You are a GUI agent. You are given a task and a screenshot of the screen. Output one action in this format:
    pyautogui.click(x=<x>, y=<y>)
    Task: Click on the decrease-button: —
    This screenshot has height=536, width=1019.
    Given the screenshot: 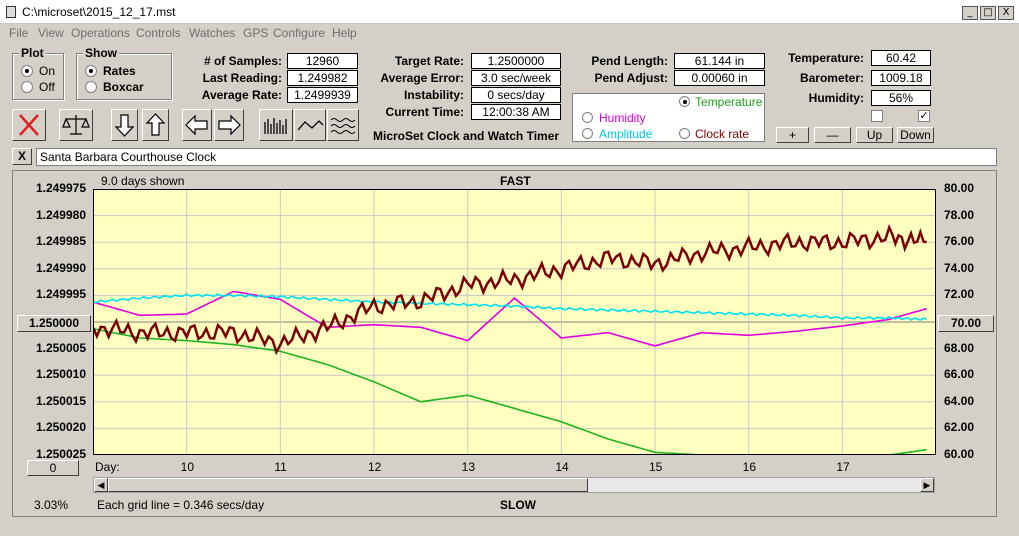 What is the action you would take?
    pyautogui.click(x=832, y=135)
    